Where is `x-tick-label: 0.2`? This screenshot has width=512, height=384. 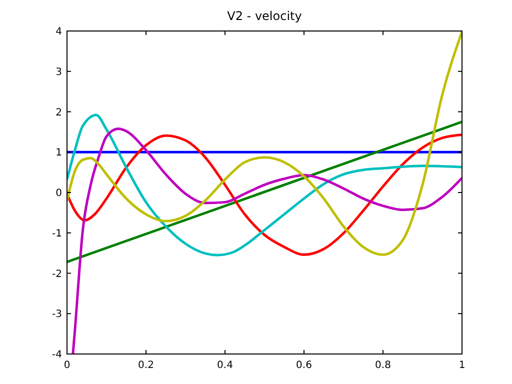
x-tick-label: 0.2 is located at coordinates (146, 365).